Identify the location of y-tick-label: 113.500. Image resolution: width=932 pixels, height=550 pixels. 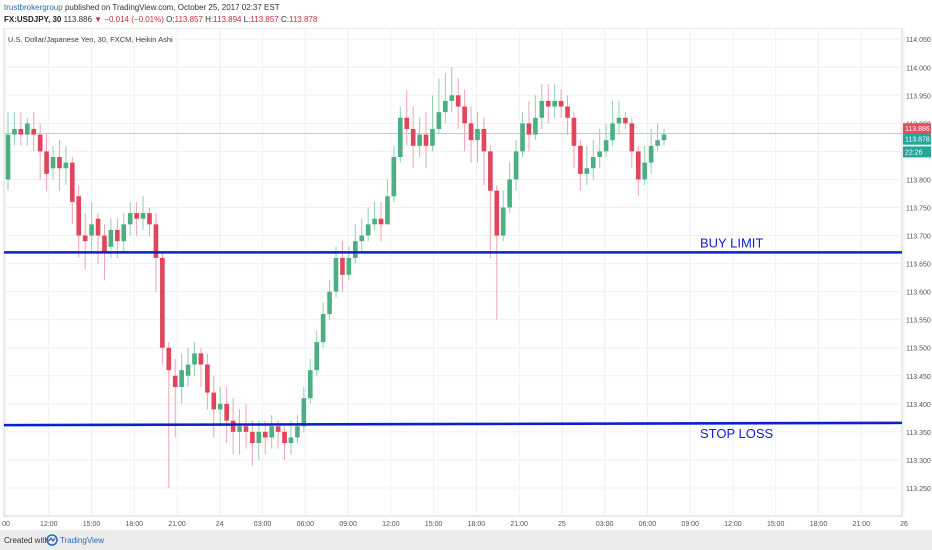
(918, 349).